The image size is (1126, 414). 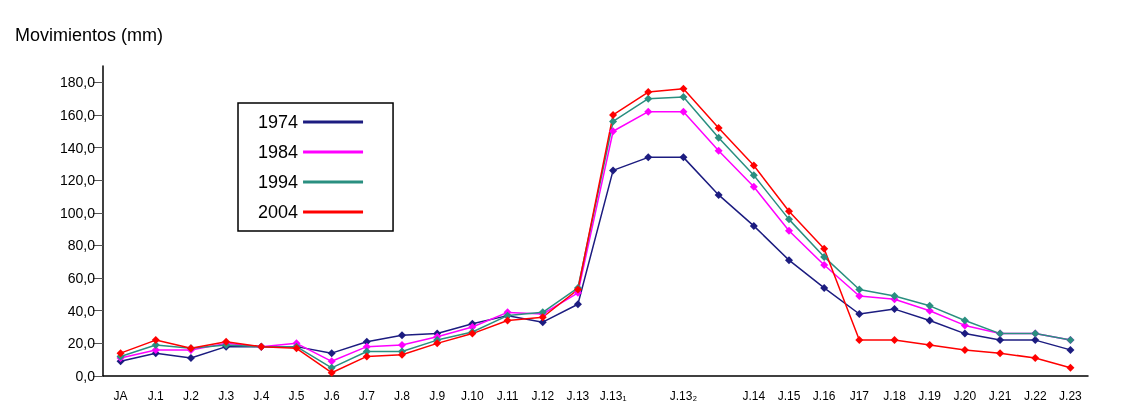 I want to click on x-tick-label: J.23, so click(x=1071, y=396).